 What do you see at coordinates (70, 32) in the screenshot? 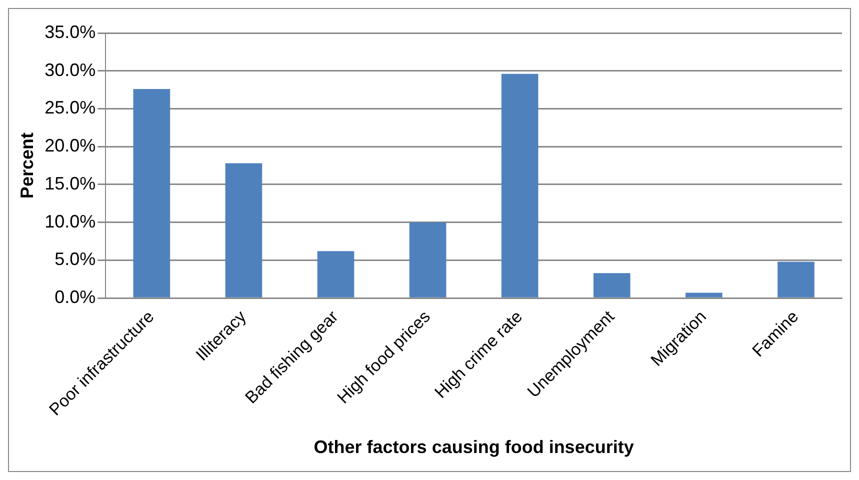
I see `y-tick-label: 35.0%` at bounding box center [70, 32].